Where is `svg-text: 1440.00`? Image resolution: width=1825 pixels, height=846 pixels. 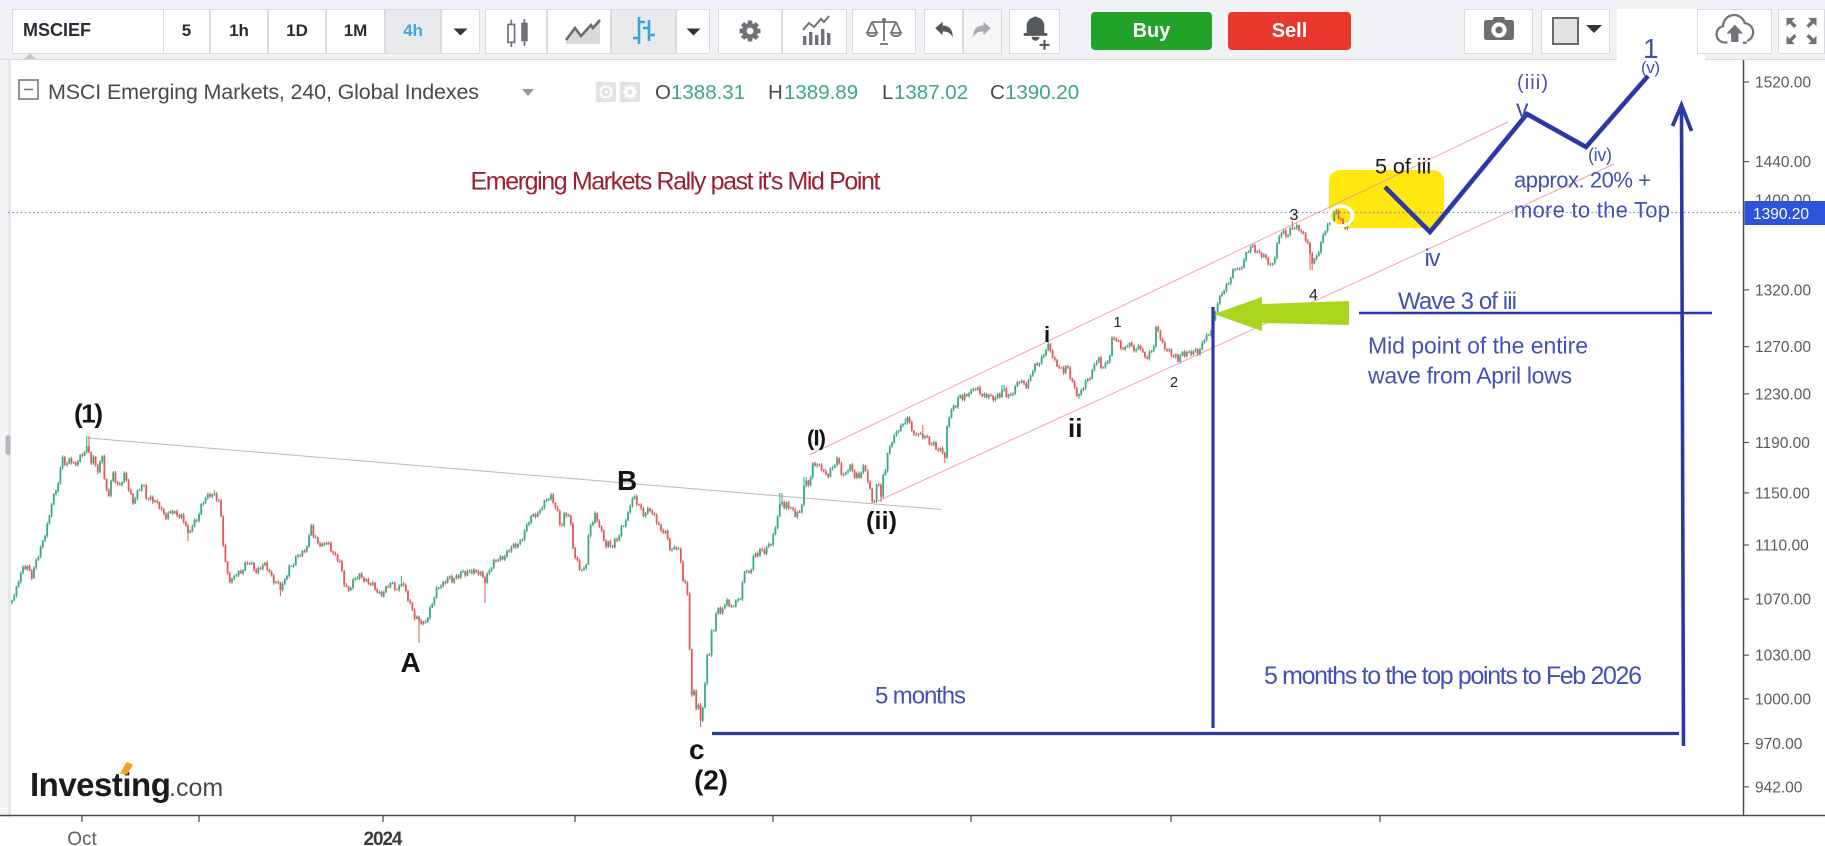
svg-text: 1440.00 is located at coordinates (1783, 162).